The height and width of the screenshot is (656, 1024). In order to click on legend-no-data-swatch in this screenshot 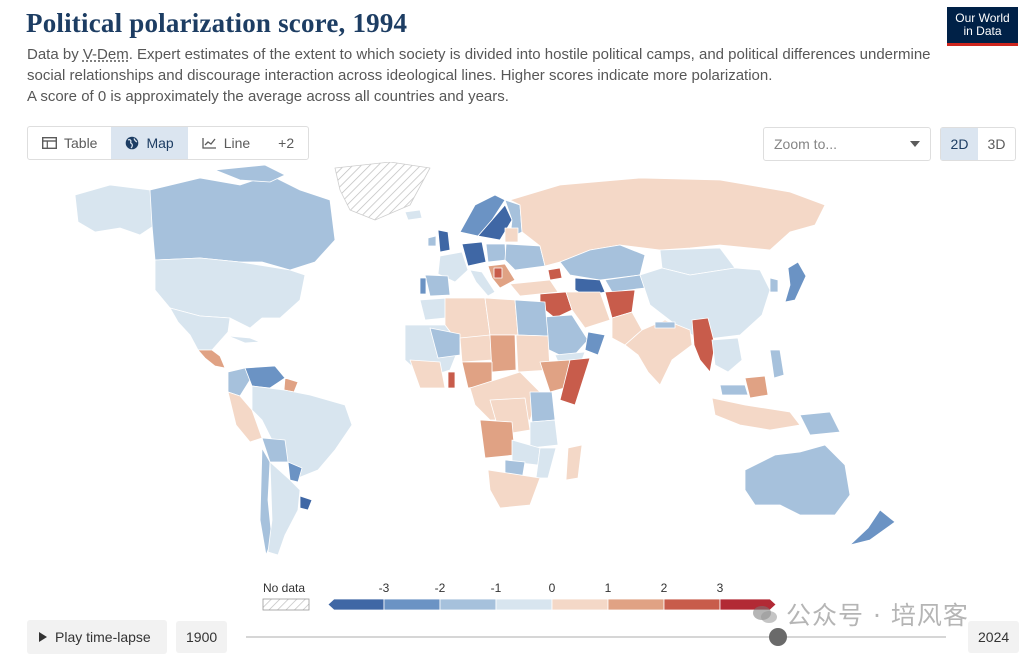, I will do `click(286, 604)`.